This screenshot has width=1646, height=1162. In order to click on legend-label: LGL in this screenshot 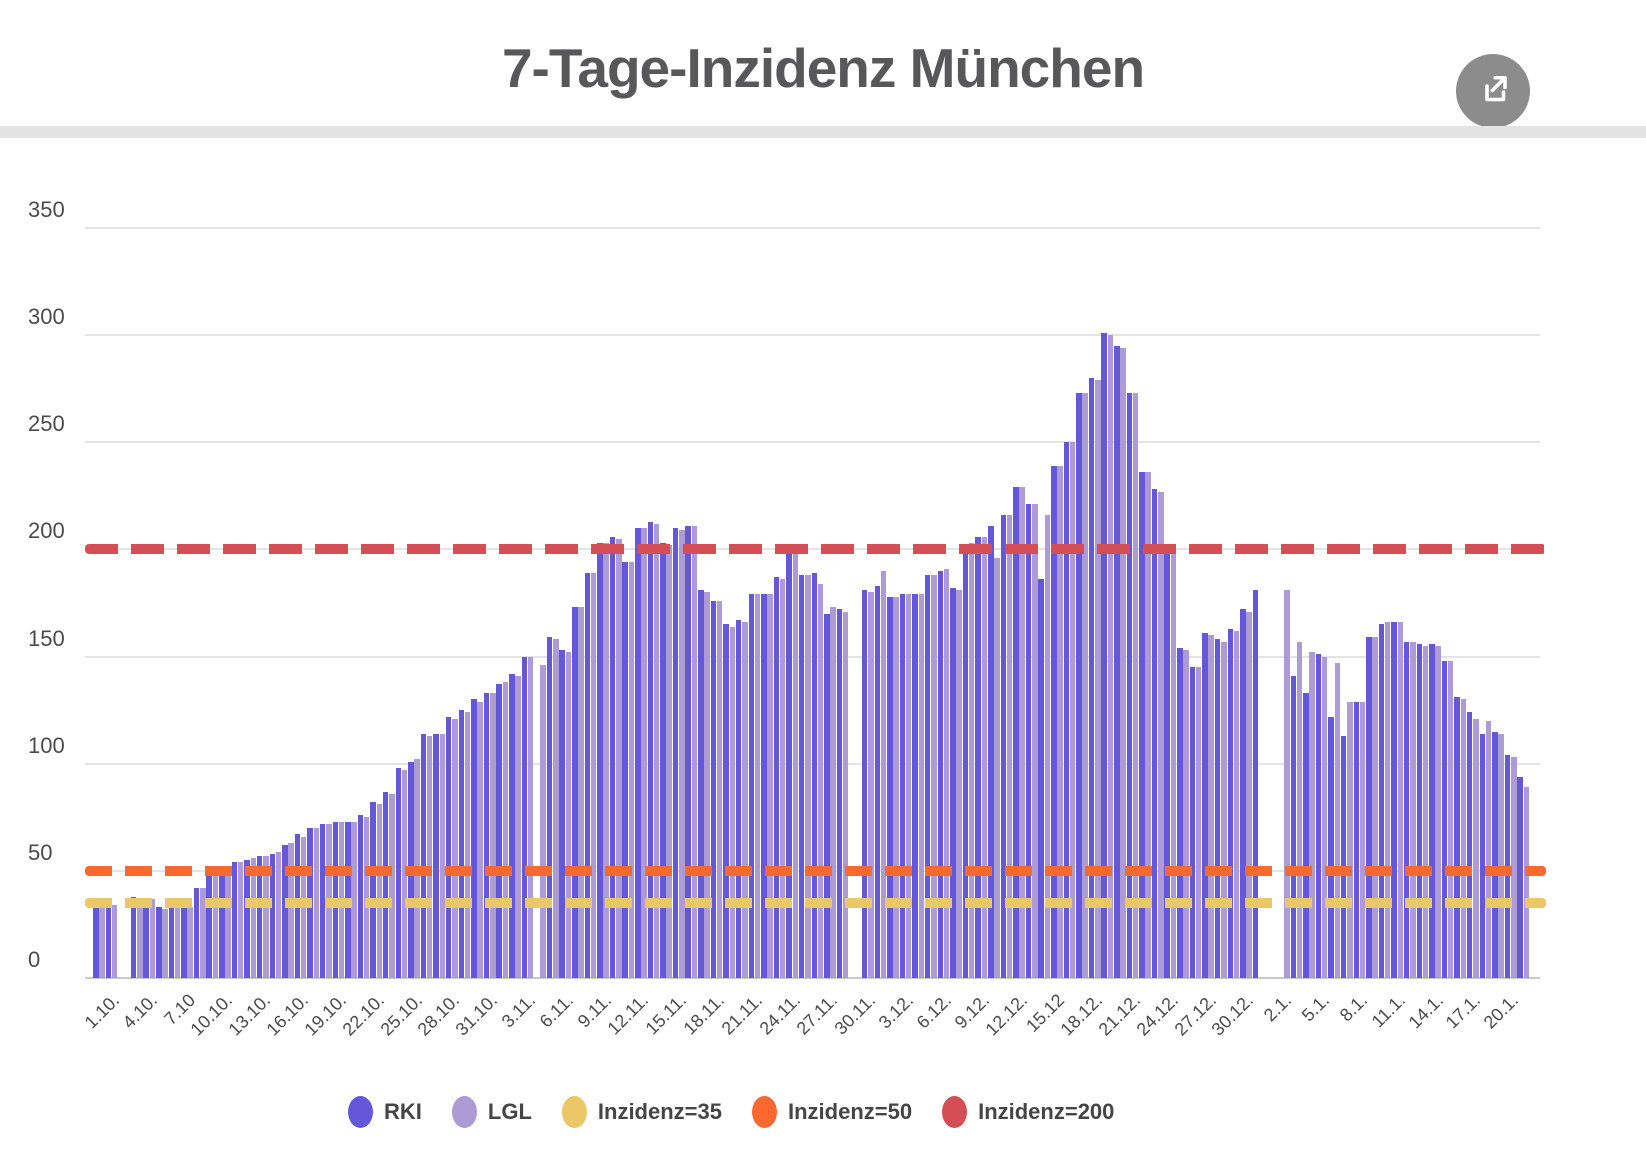, I will do `click(509, 1111)`.